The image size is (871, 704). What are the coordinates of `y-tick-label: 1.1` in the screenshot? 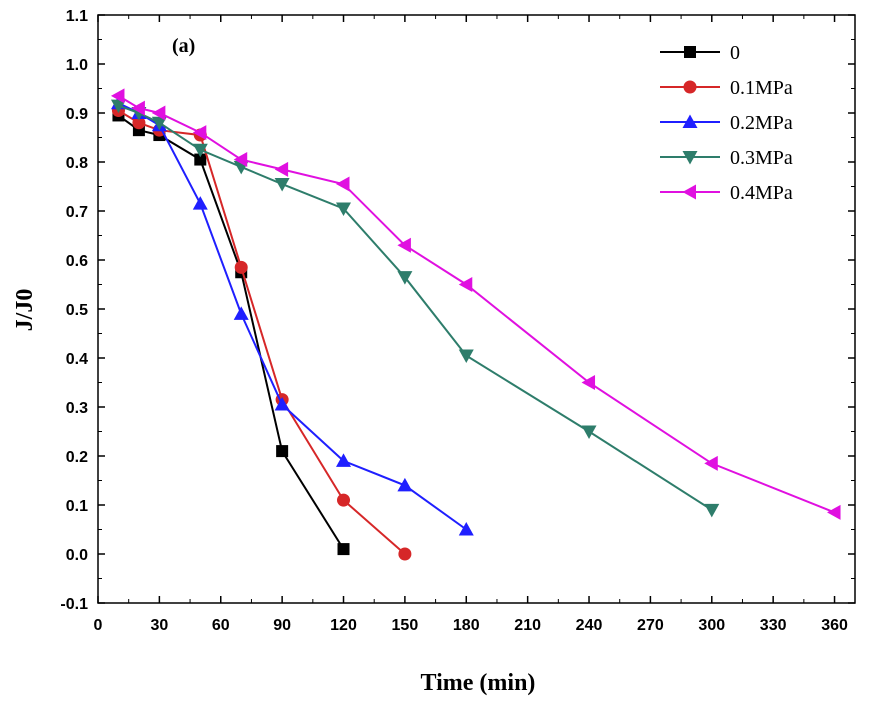 It's located at (77, 16).